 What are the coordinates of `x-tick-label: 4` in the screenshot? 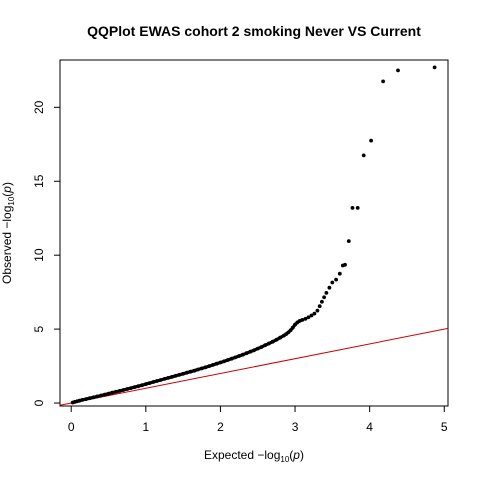 It's located at (369, 427).